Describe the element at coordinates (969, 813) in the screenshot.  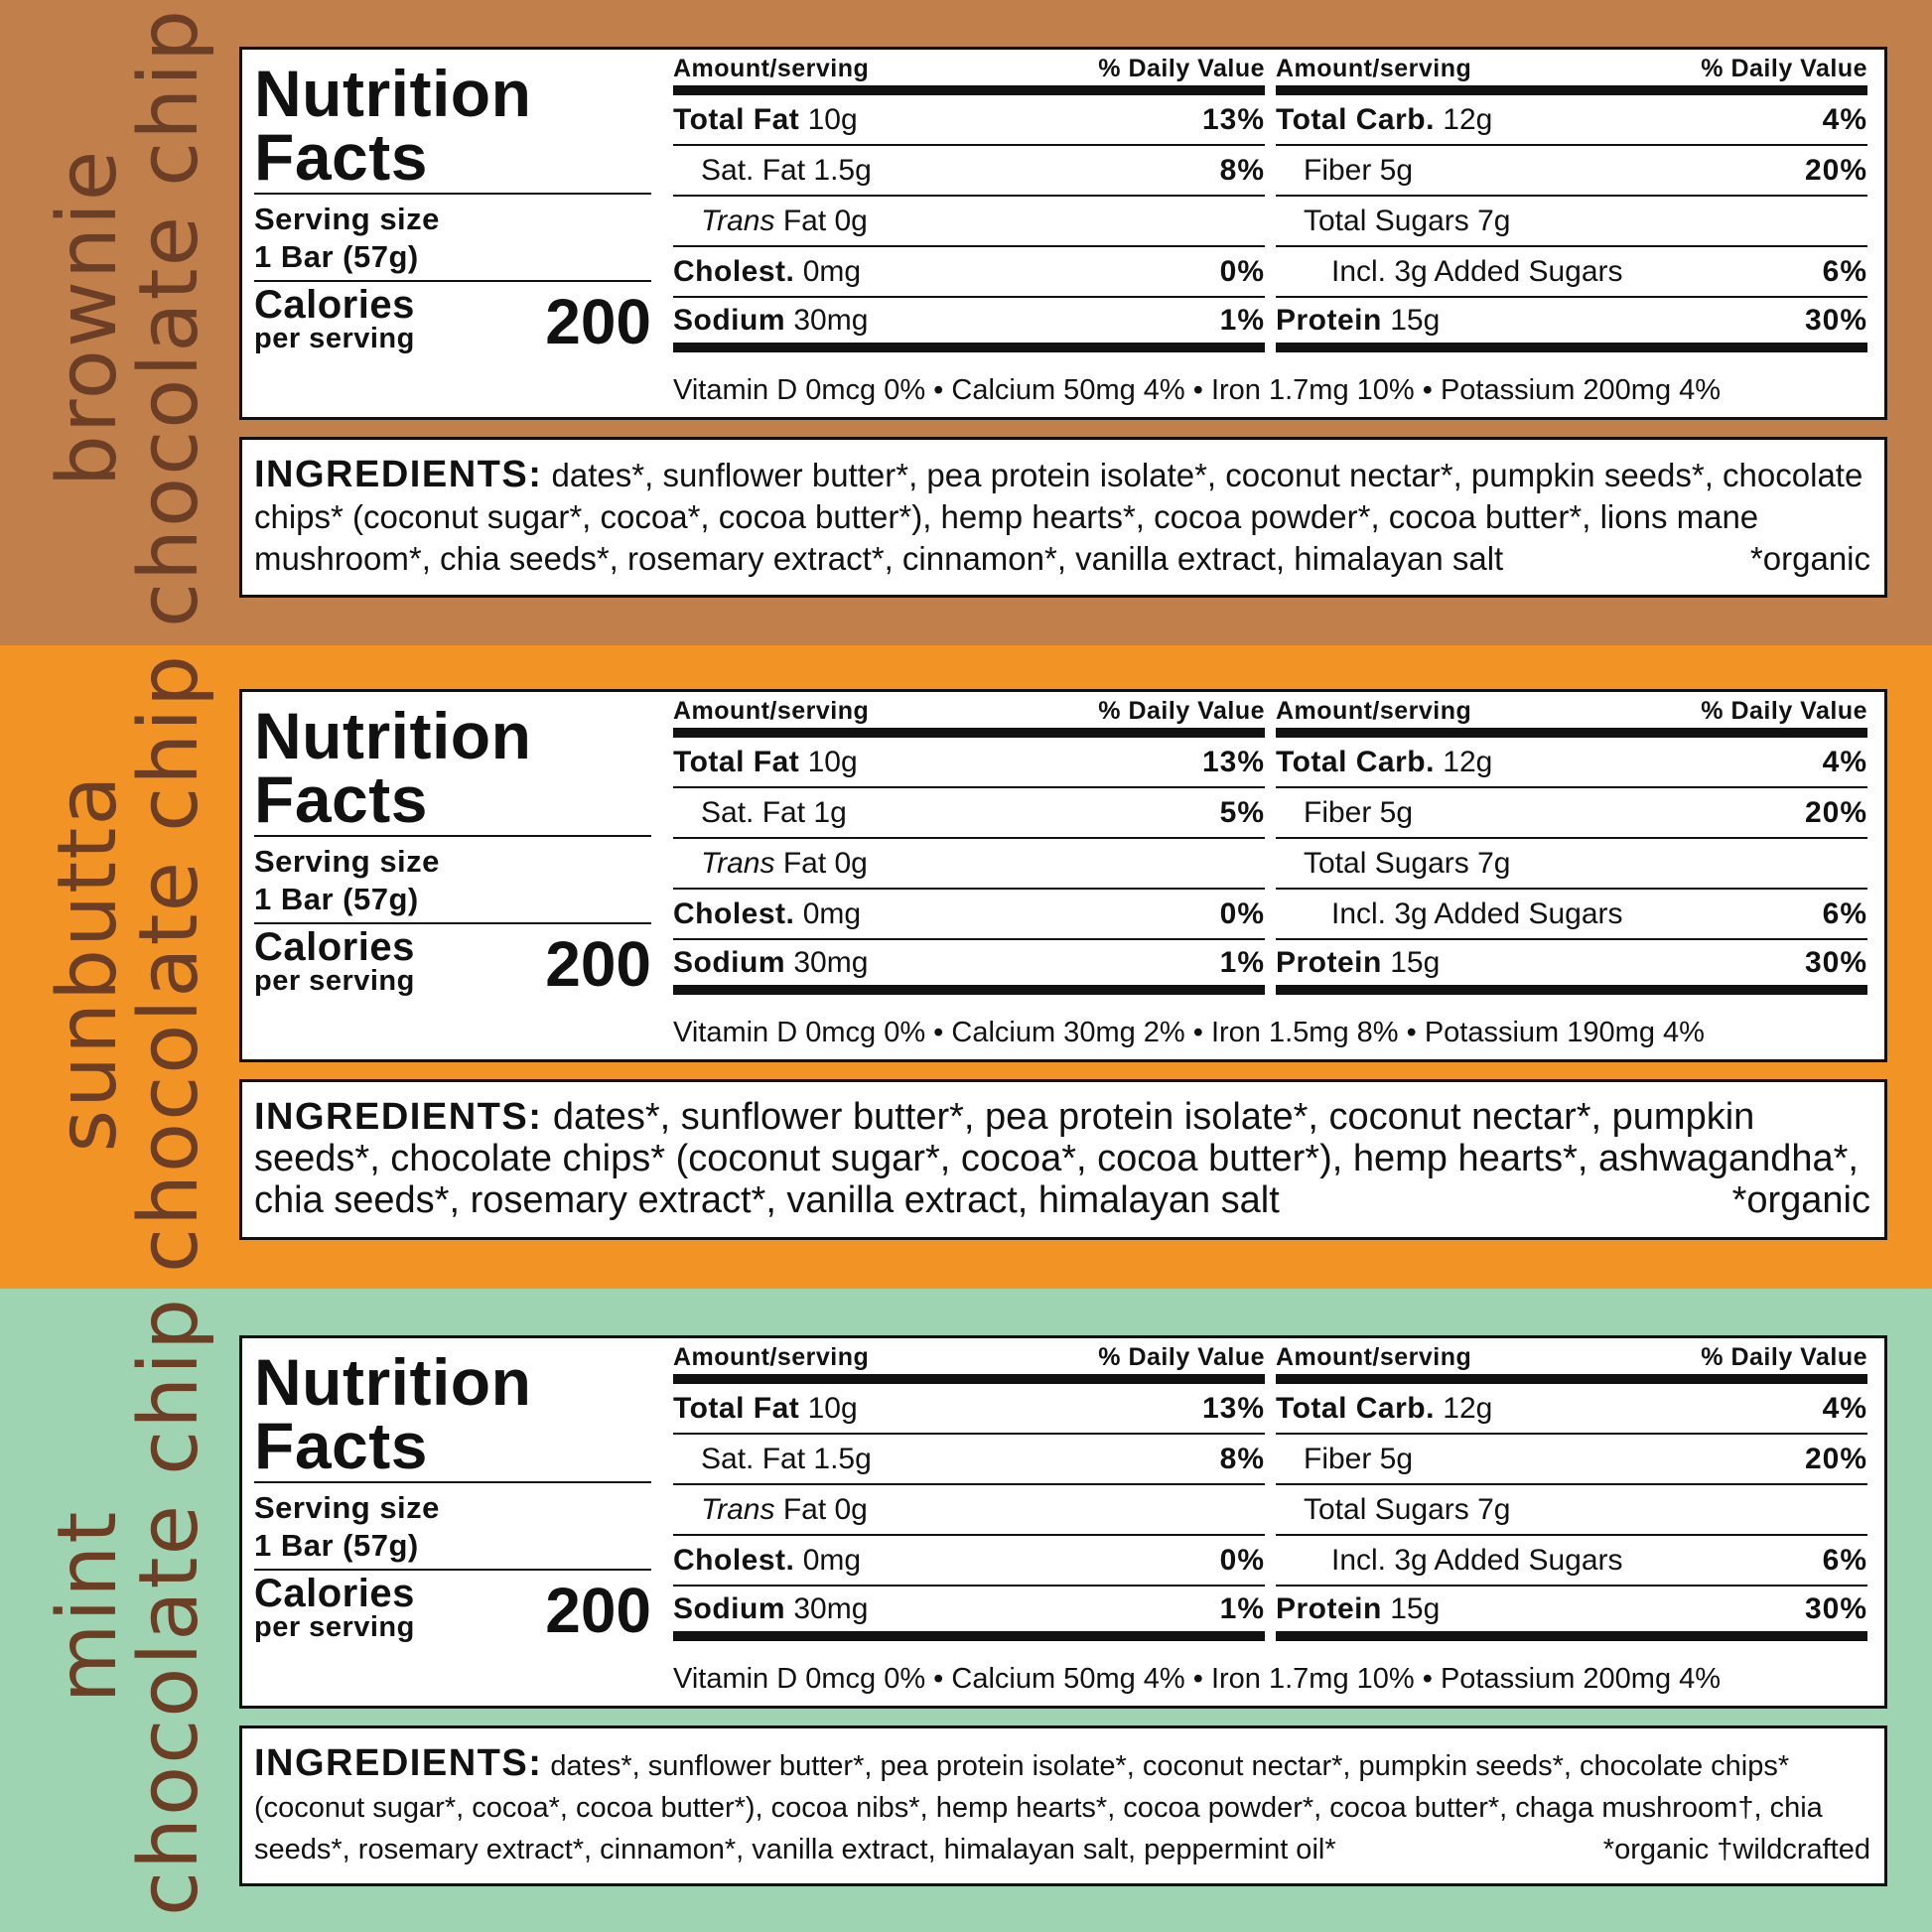
I see `nutrient-row: Sat. Fat 1g 5%` at that location.